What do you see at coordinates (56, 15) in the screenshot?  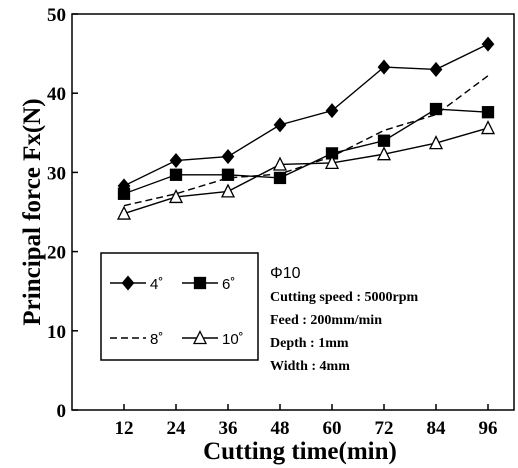 I see `y-tick-label: 50` at bounding box center [56, 15].